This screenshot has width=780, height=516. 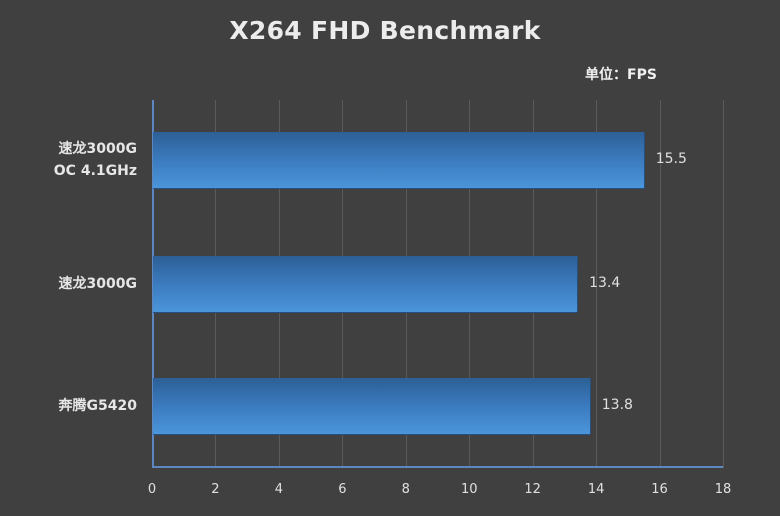 I want to click on x-tick-label: 18, so click(x=723, y=489).